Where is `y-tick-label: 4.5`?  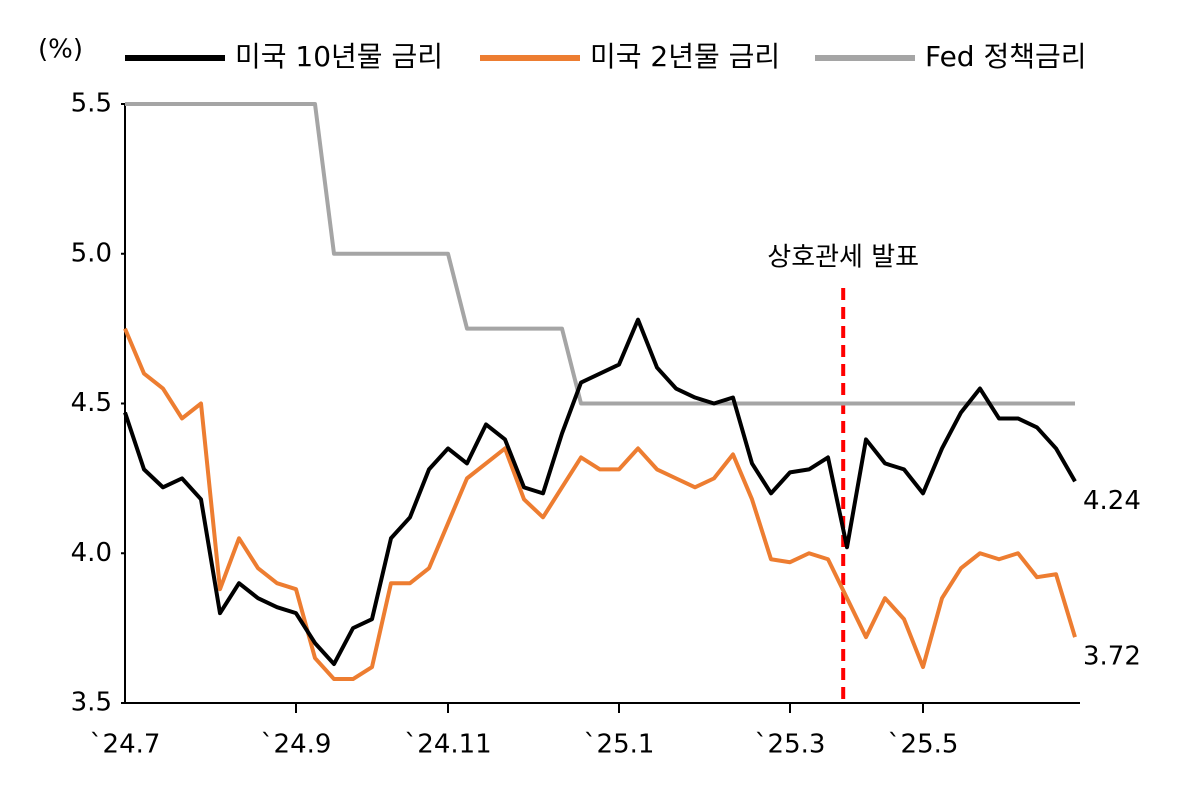 y-tick-label: 4.5 is located at coordinates (91, 403).